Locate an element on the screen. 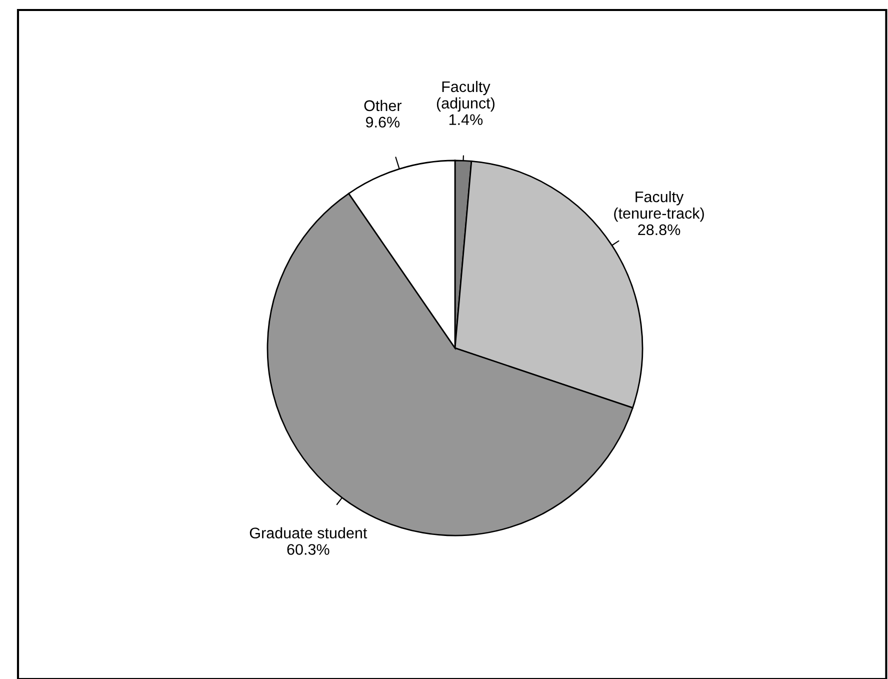 Image resolution: width=888 pixels, height=679 pixels. slice-label: Faculty (adjunct) is located at coordinates (465, 96).